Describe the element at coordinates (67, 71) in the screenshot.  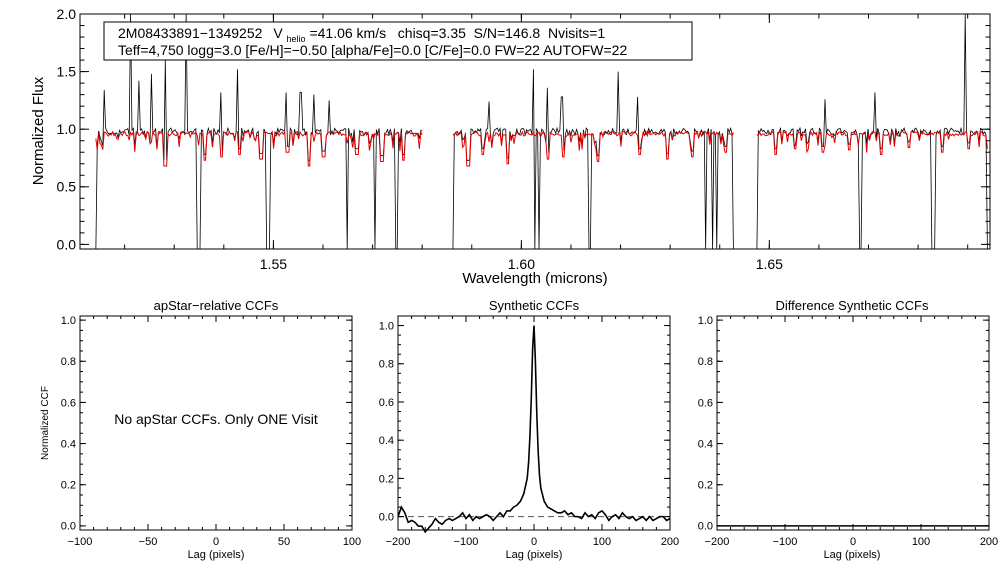
I see `y-tick-label: 1.5` at that location.